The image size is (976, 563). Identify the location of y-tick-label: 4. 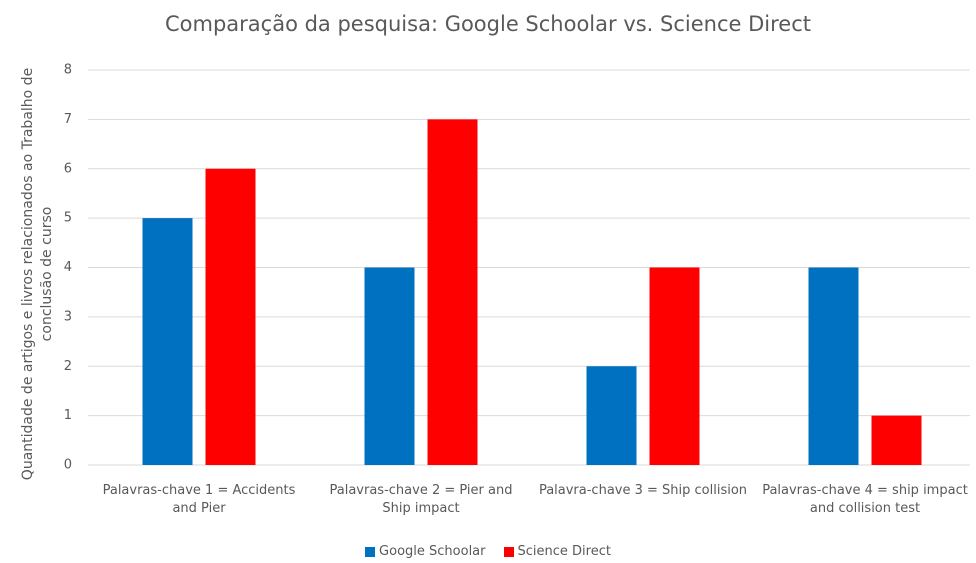
(68, 267).